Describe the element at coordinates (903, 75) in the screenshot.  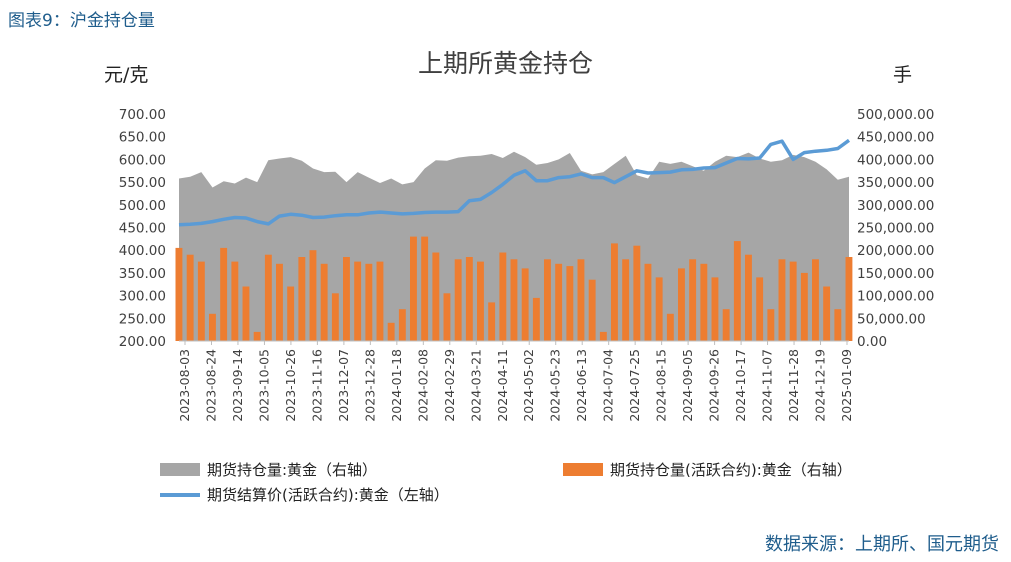
I see `right-axis-unit: 手` at that location.